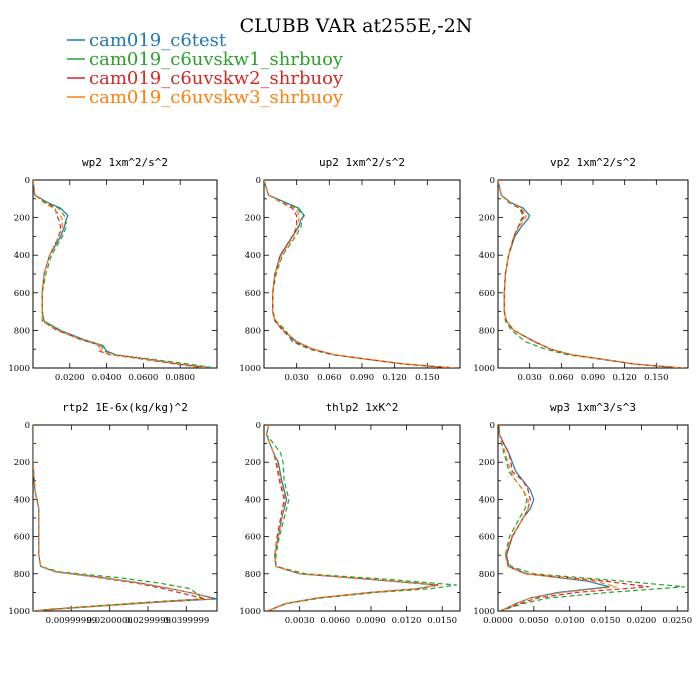 The width and height of the screenshot is (700, 700). I want to click on chart-title: thlp2 1xK^2, so click(362, 407).